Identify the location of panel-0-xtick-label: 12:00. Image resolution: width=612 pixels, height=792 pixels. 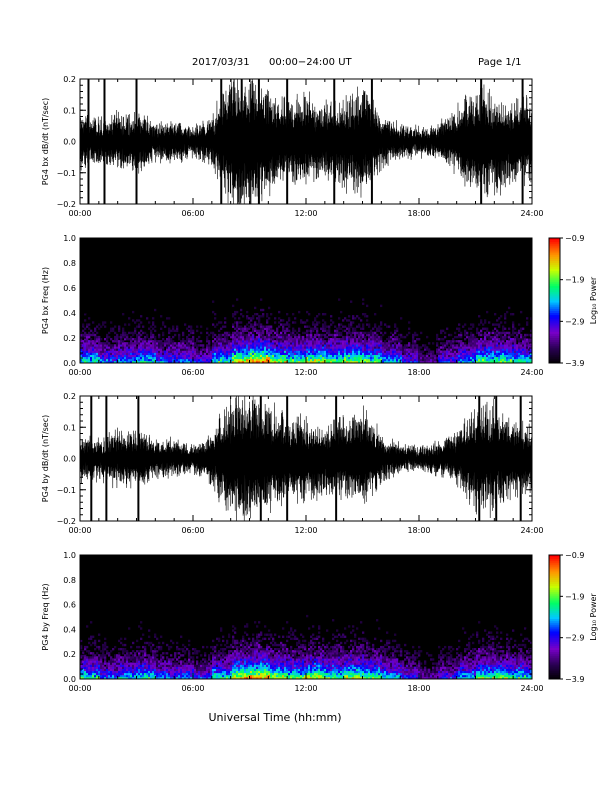
(305, 213).